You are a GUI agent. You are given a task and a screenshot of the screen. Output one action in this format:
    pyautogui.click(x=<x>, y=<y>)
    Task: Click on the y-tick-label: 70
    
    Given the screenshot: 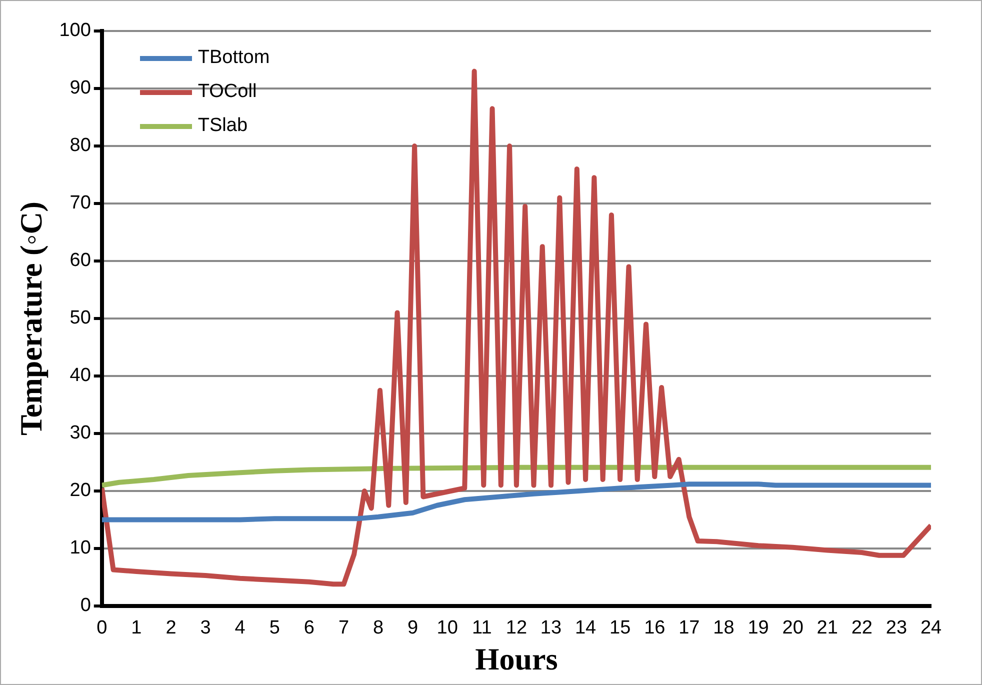 What is the action you would take?
    pyautogui.click(x=80, y=203)
    